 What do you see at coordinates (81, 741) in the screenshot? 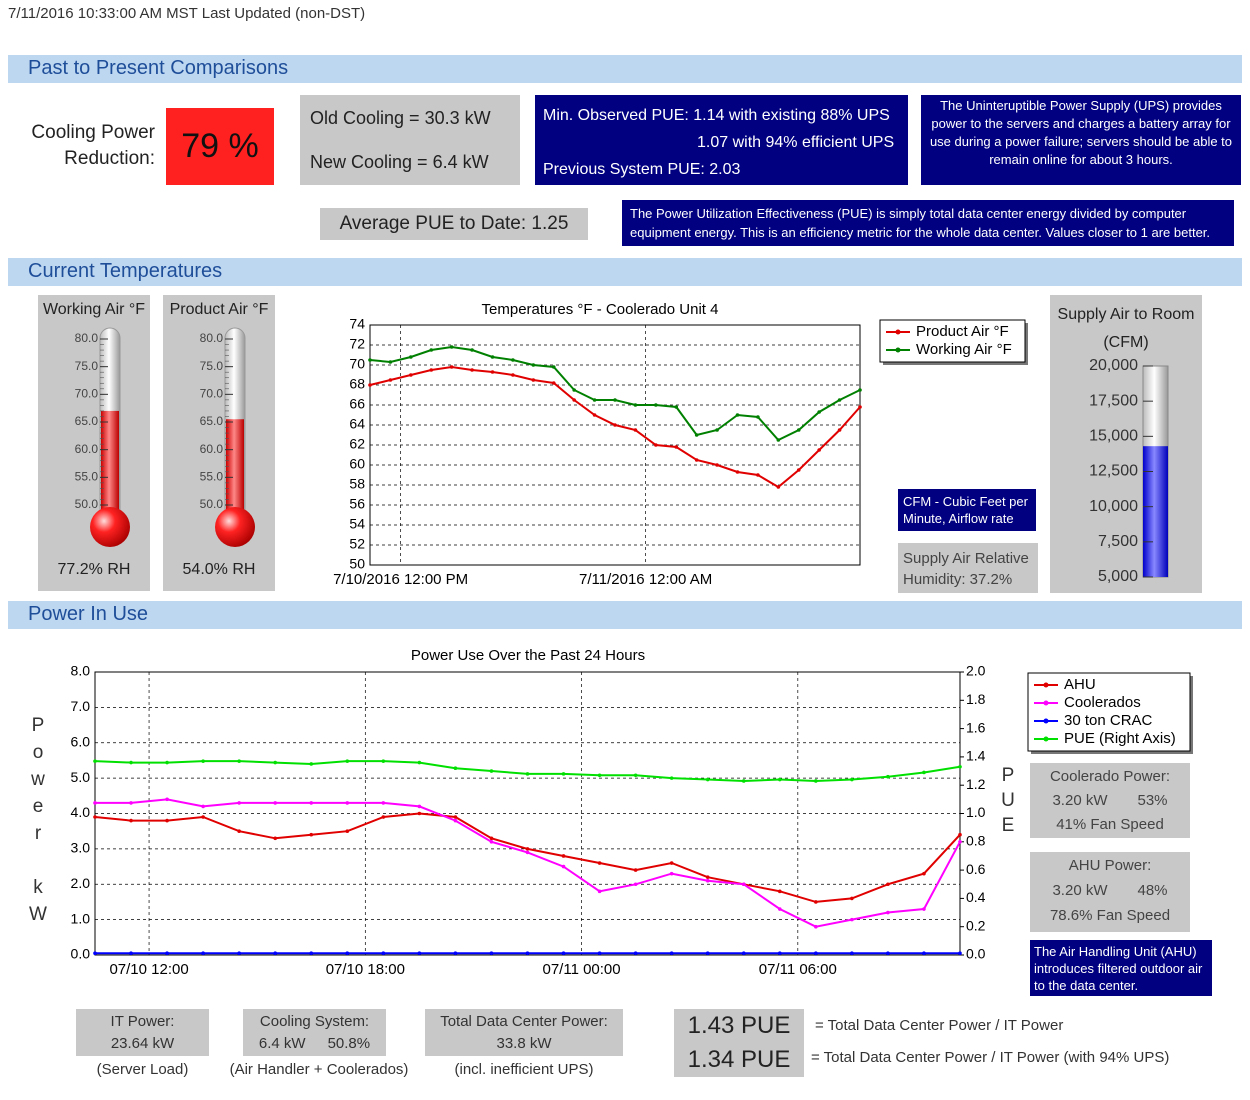
I see `y-tick-label: 6.0` at bounding box center [81, 741].